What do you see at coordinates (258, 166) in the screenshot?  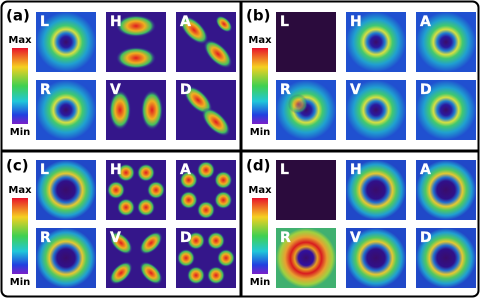 I see `panel-label: (d)` at bounding box center [258, 166].